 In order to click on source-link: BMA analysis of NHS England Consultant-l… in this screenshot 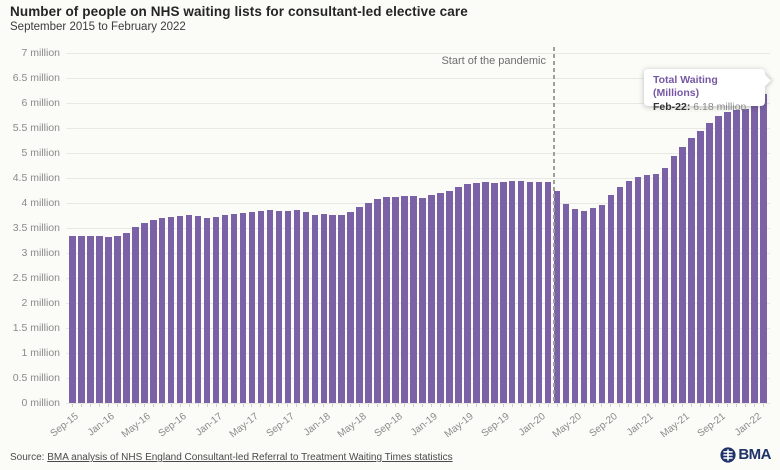, I will do `click(250, 457)`.